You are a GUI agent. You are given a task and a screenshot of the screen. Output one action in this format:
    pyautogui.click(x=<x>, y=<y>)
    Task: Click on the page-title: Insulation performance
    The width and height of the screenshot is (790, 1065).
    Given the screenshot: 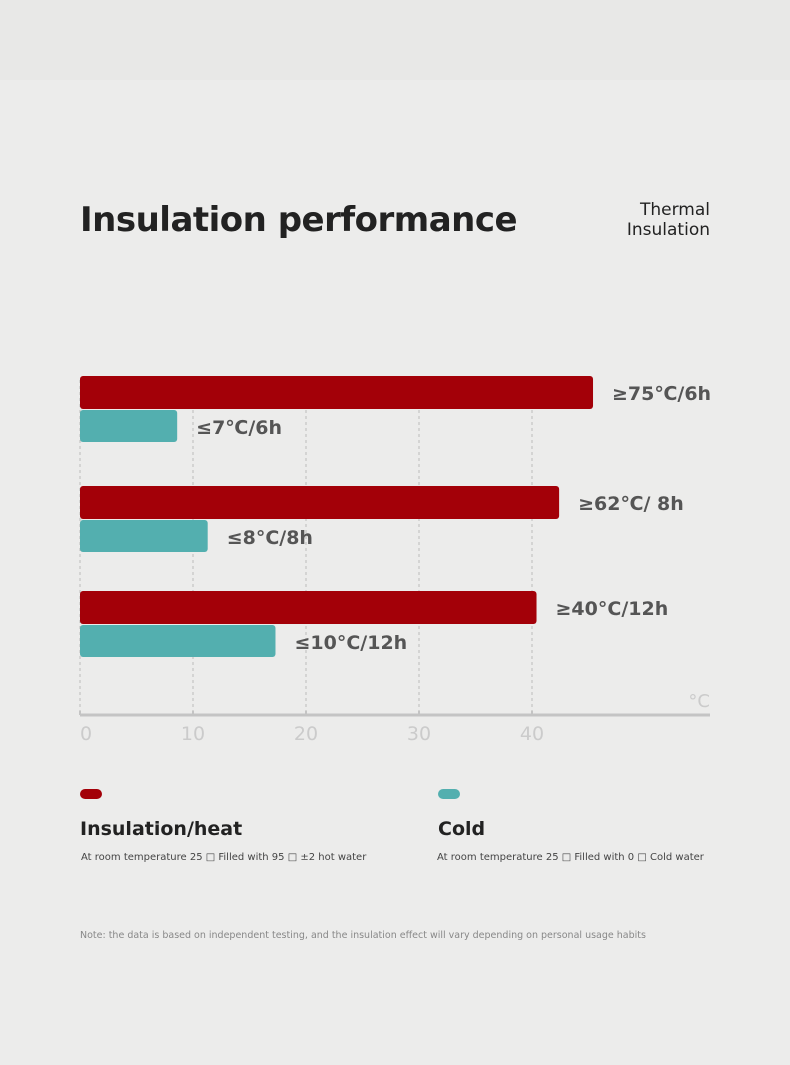 What is the action you would take?
    pyautogui.click(x=299, y=220)
    